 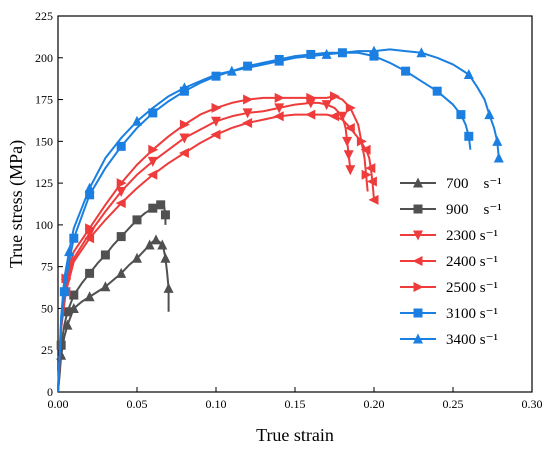 What do you see at coordinates (50, 392) in the screenshot?
I see `y-tick-label: 0` at bounding box center [50, 392].